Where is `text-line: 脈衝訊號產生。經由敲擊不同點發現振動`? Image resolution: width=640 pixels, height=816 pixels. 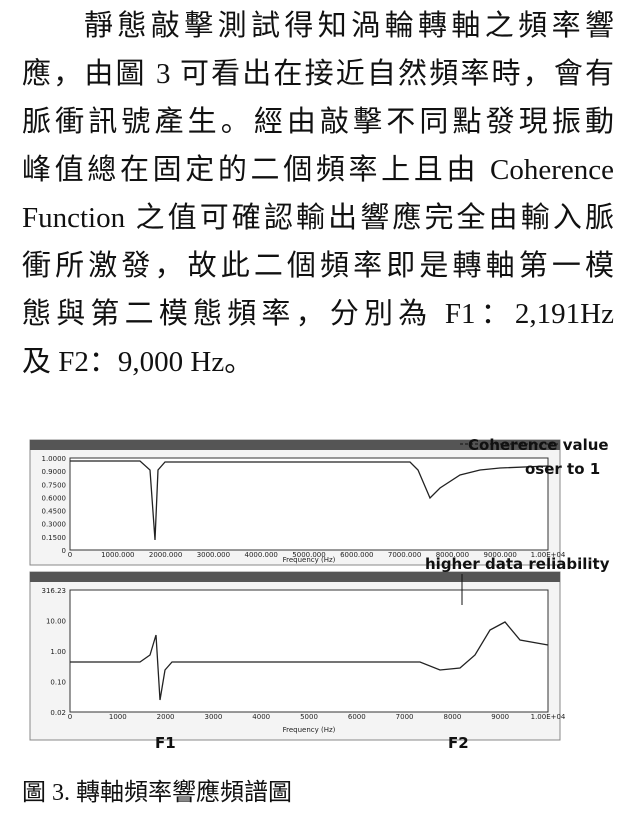
text-line: 脈衝訊號產生。經由敲擊不同點發現振動 is located at coordinates (318, 122).